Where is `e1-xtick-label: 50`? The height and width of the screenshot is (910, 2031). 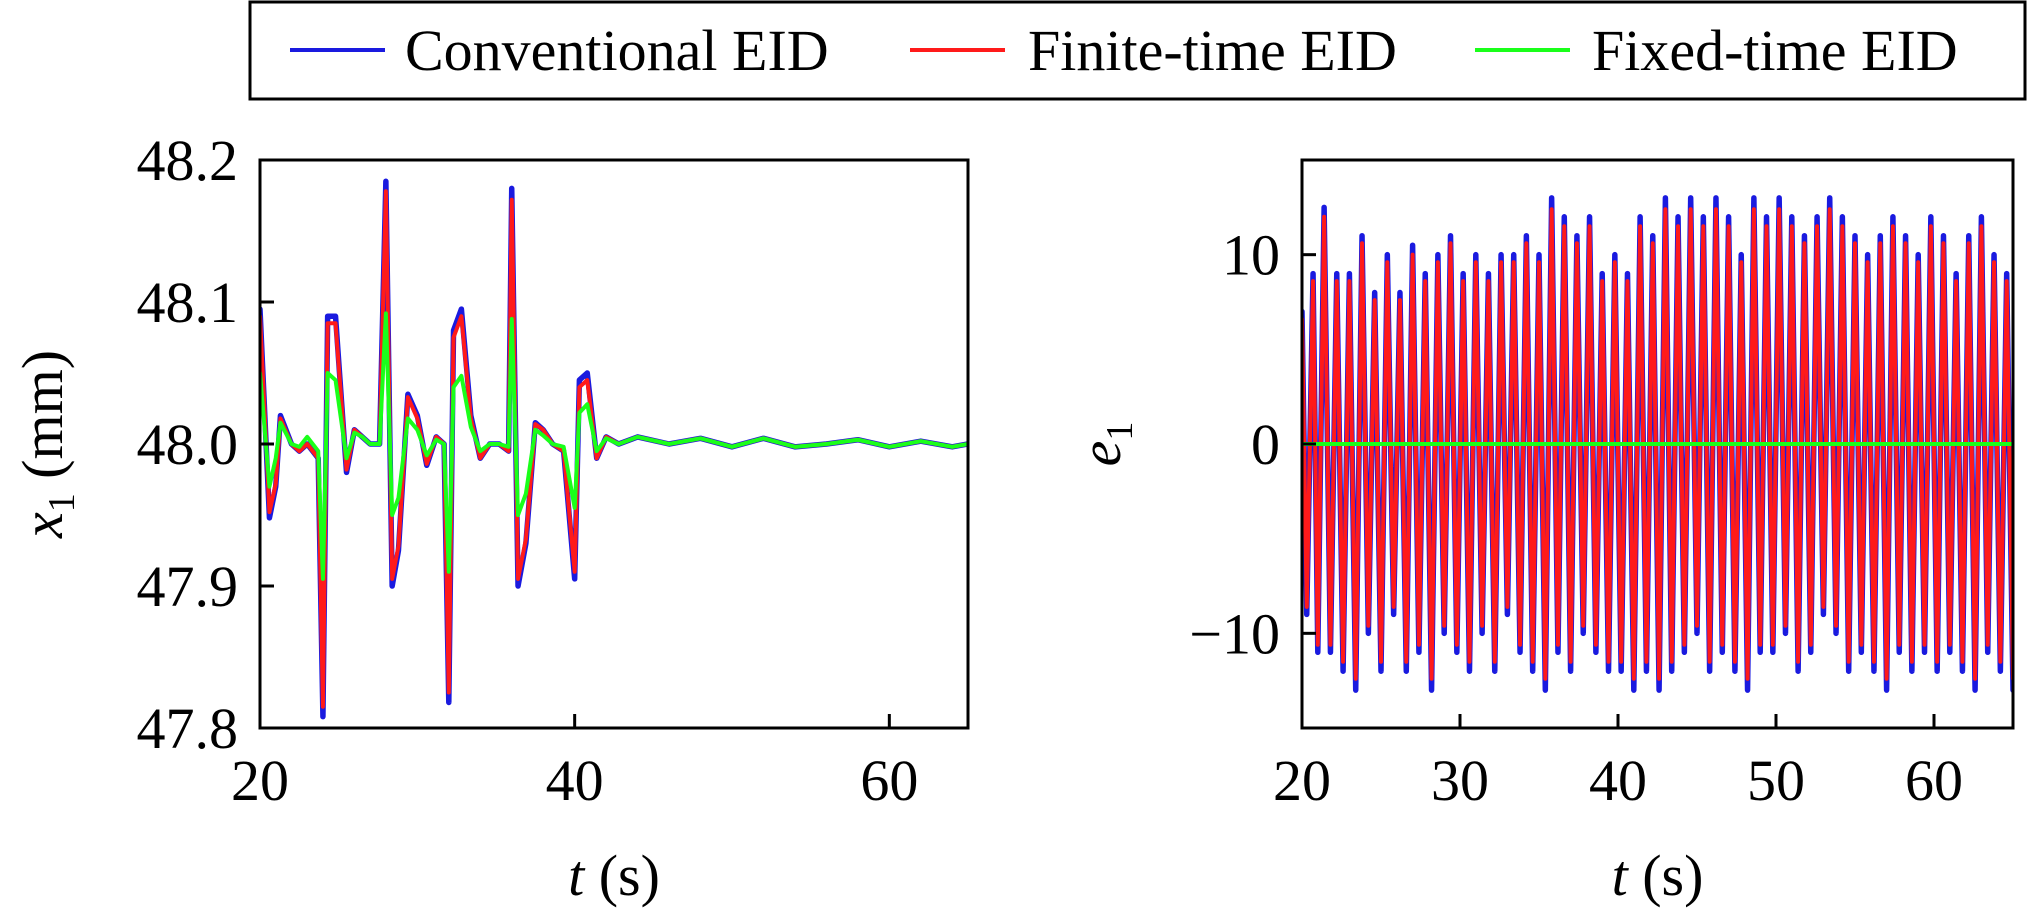
e1-xtick-label: 50 is located at coordinates (1776, 780).